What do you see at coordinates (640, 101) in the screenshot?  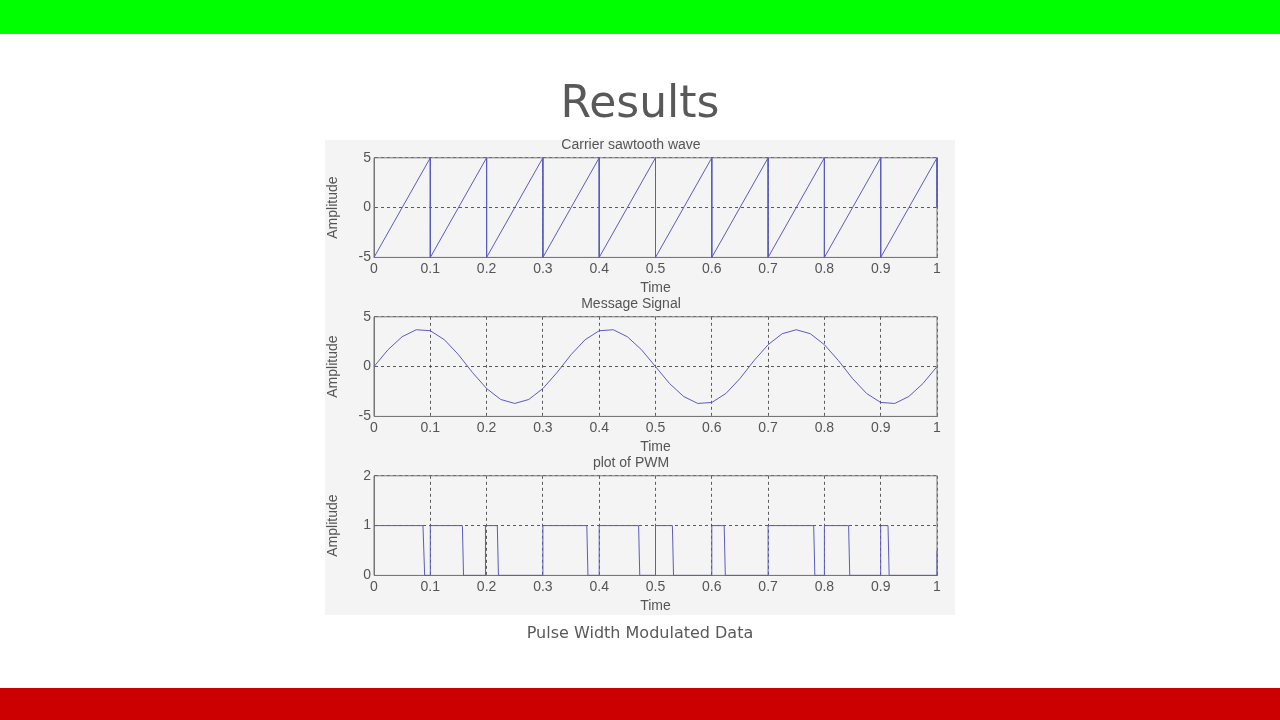 I see `text: Results` at bounding box center [640, 101].